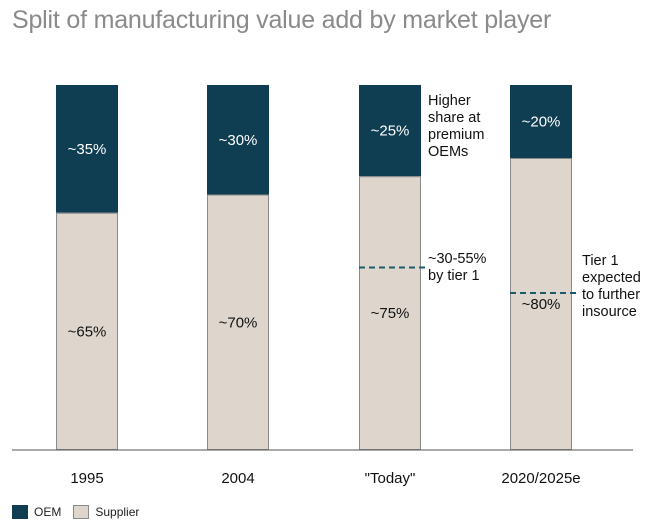  What do you see at coordinates (48, 512) in the screenshot?
I see `legend-label-oem: OEM` at bounding box center [48, 512].